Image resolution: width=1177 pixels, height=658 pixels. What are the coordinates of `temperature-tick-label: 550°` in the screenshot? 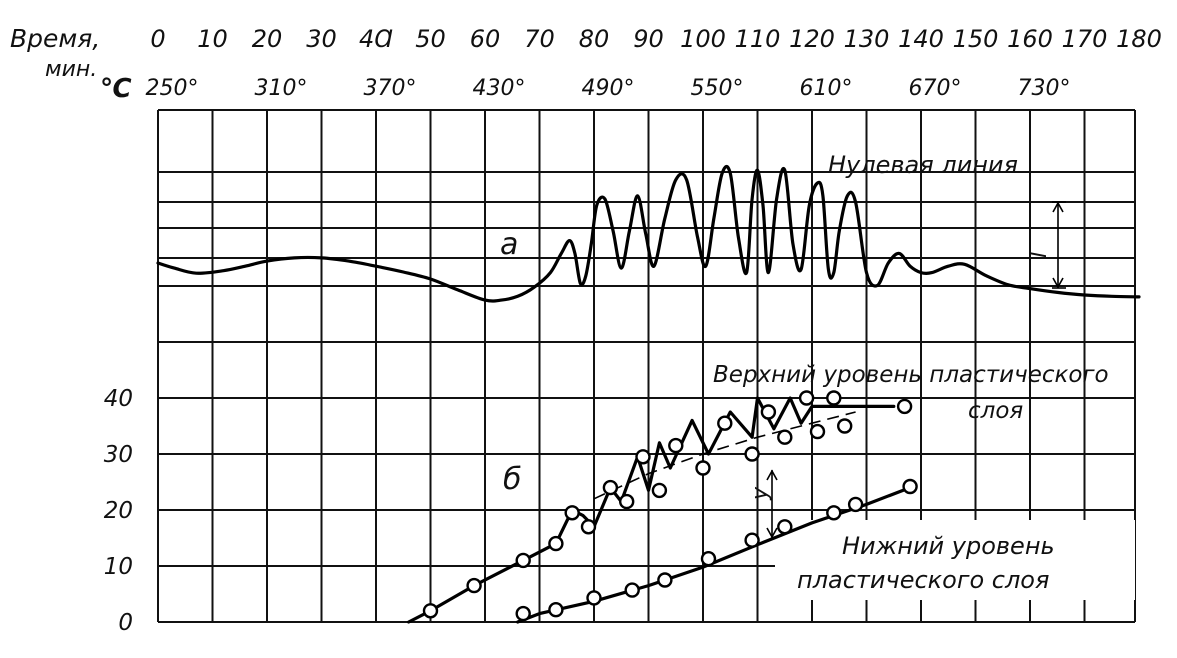 It's located at (717, 88).